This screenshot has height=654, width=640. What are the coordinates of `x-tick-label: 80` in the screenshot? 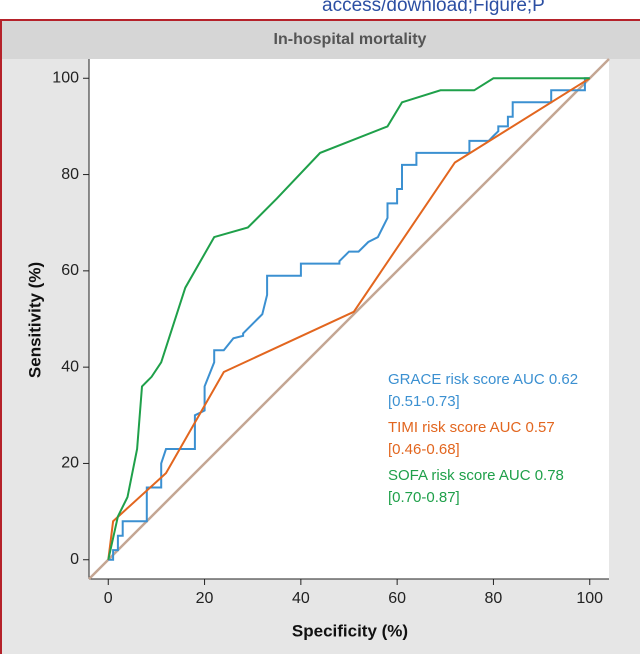 It's located at (494, 598).